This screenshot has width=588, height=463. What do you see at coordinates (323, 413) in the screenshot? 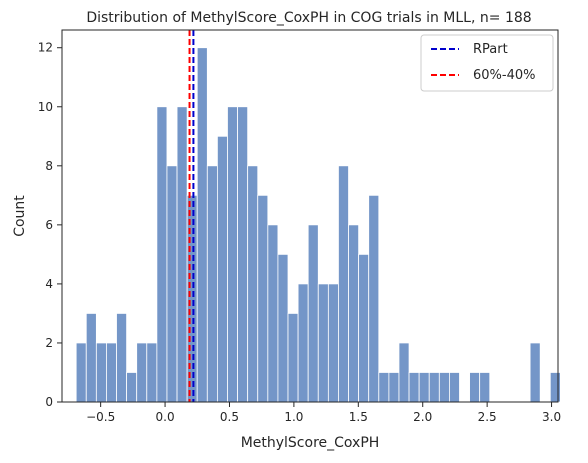
I see `x-axis-ticks: −0.5 0.0 0.5 1.0 1.5 2.0 2.5 3.0` at bounding box center [323, 413].